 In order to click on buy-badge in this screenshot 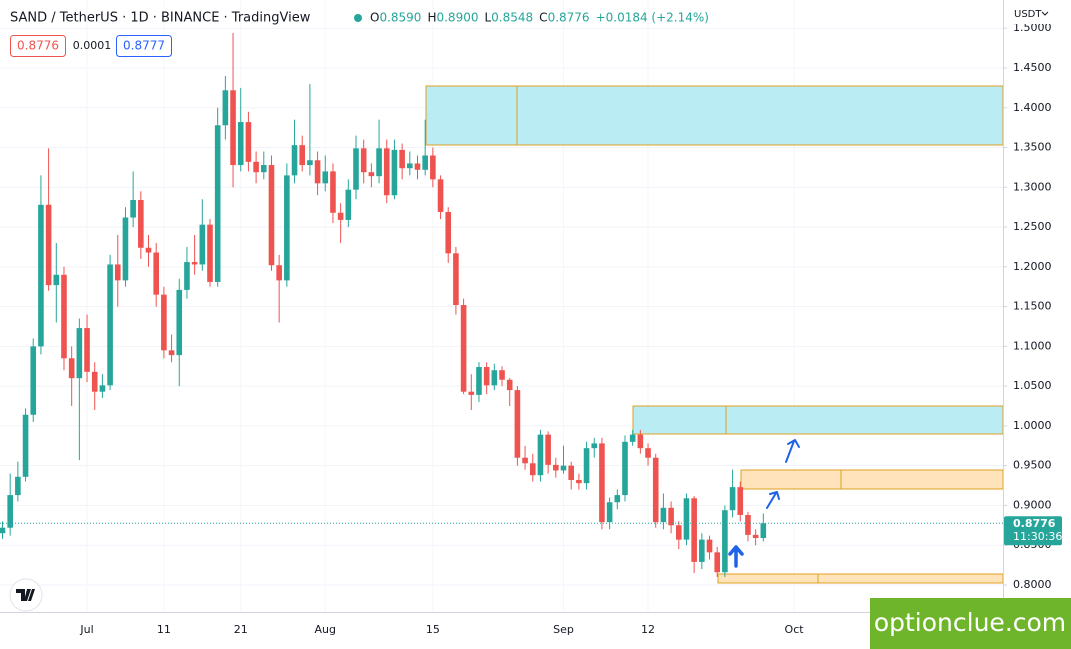, I will do `click(144, 46)`.